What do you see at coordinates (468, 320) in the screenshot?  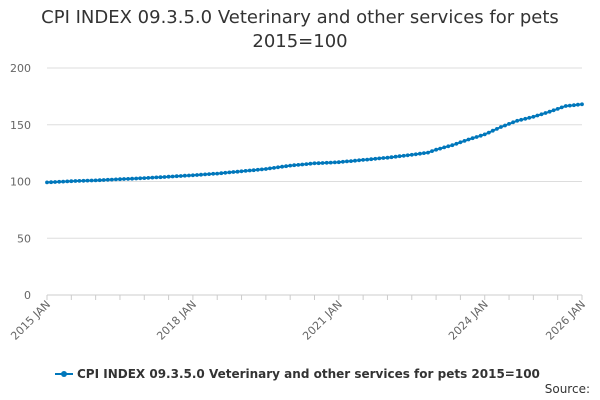 I see `x-tick-label: 2024 JAN` at bounding box center [468, 320].